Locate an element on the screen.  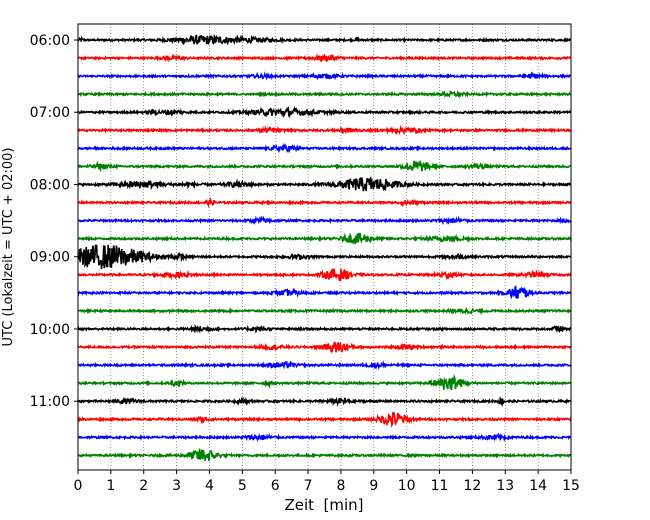
x-tick-label: 8 is located at coordinates (340, 486).